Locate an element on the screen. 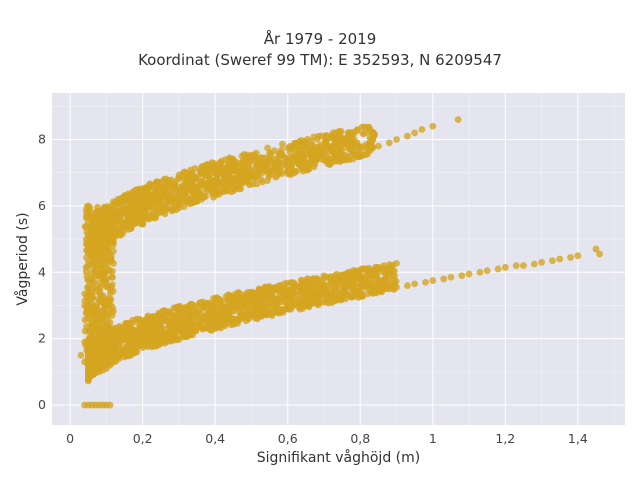  x-axis-ticks: 0 0,2 0,4 0,6 0,8 1 1,2 1,4 is located at coordinates (327, 438).